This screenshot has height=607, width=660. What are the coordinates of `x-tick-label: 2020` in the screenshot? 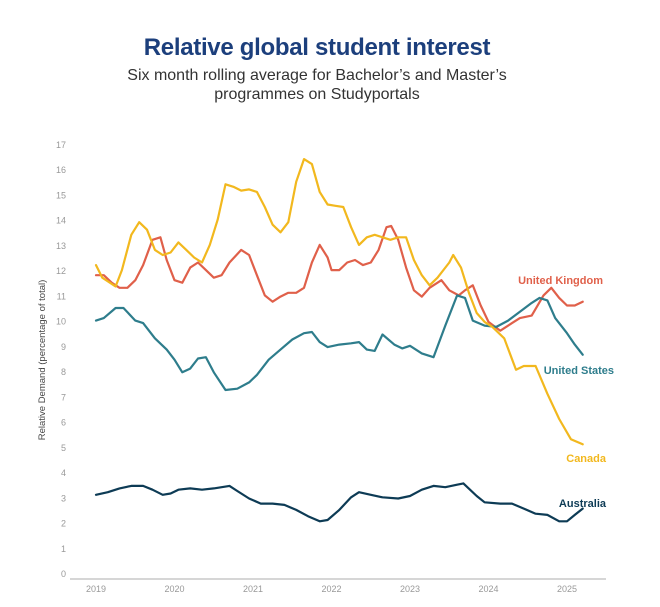 It's located at (174, 589).